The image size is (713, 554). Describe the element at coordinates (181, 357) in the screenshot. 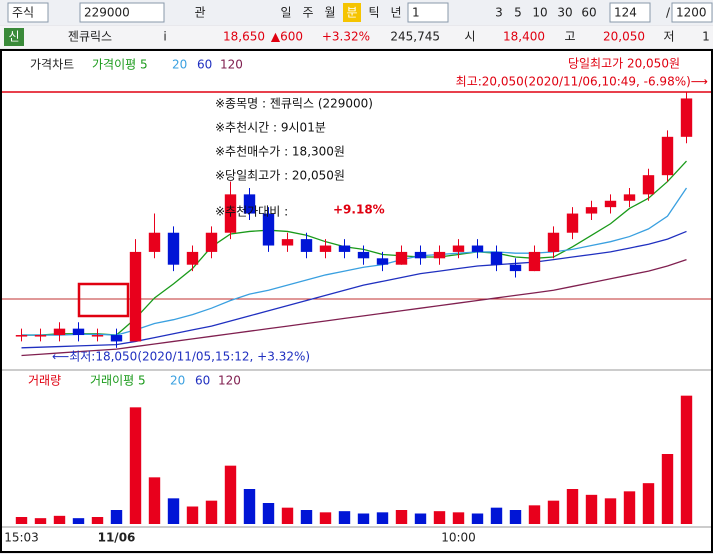

I see `low-detail: ⟵최저:18,050(2020/11/05,15:12, +3.32%)` at that location.